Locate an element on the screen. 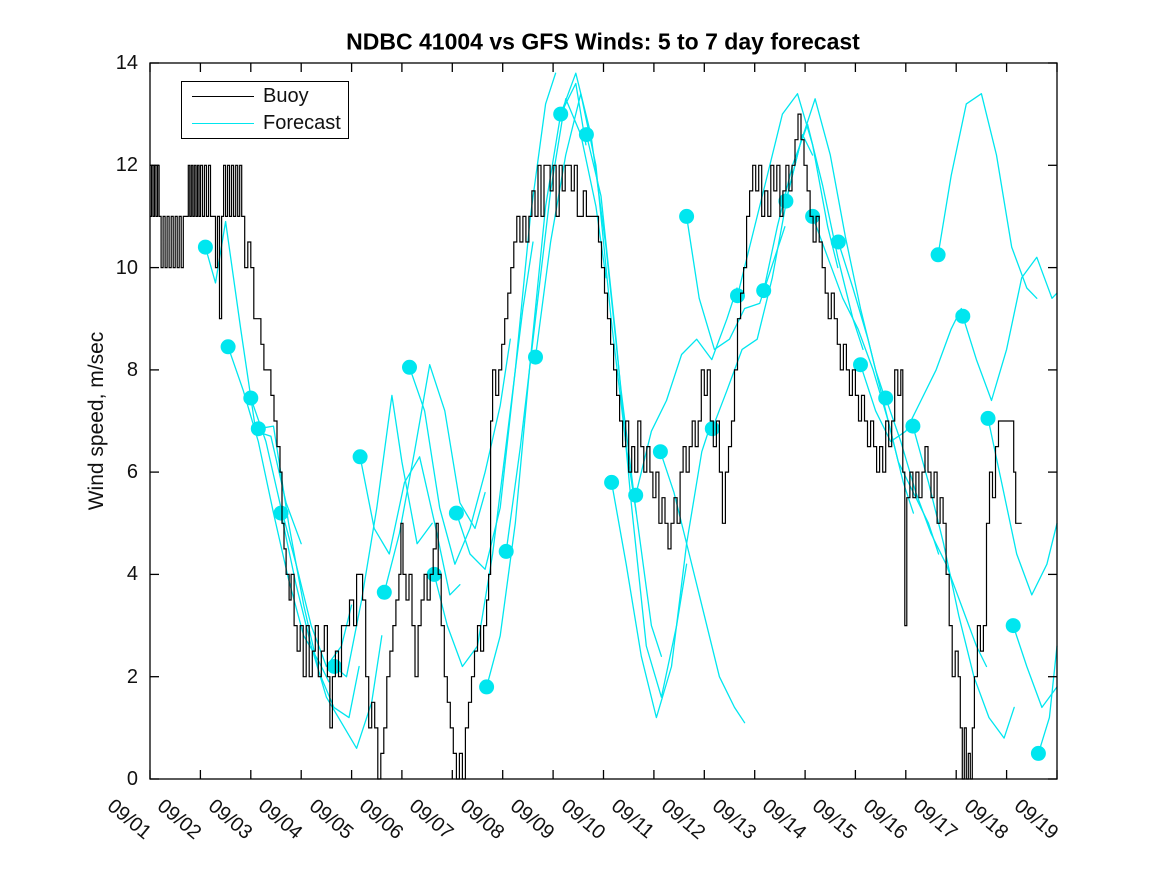  y-tick-label: 4 is located at coordinates (132, 574).